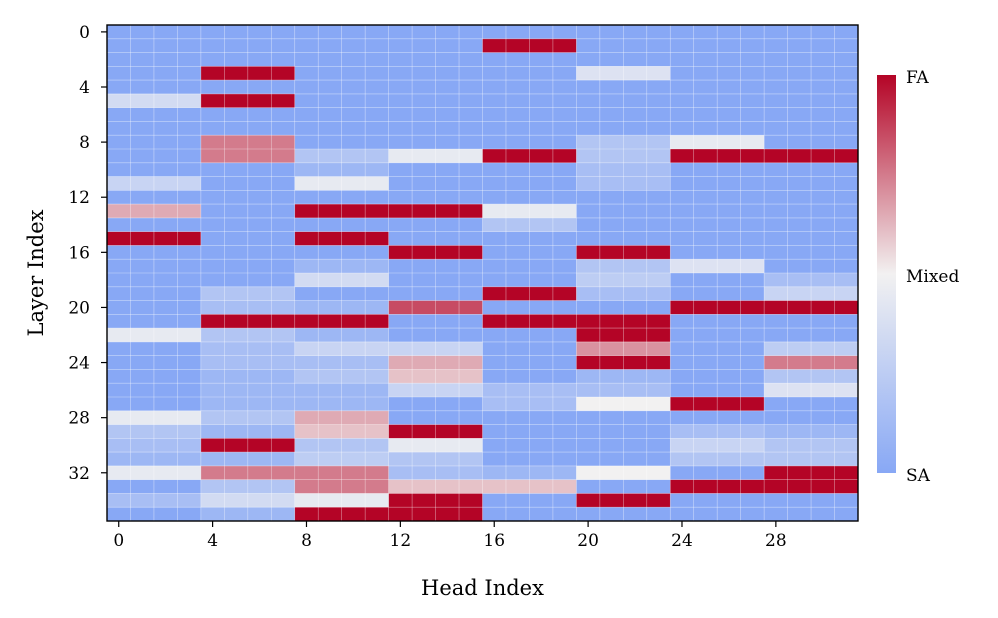 The width and height of the screenshot is (998, 618). What do you see at coordinates (588, 541) in the screenshot?
I see `x-tick-label: 20` at bounding box center [588, 541].